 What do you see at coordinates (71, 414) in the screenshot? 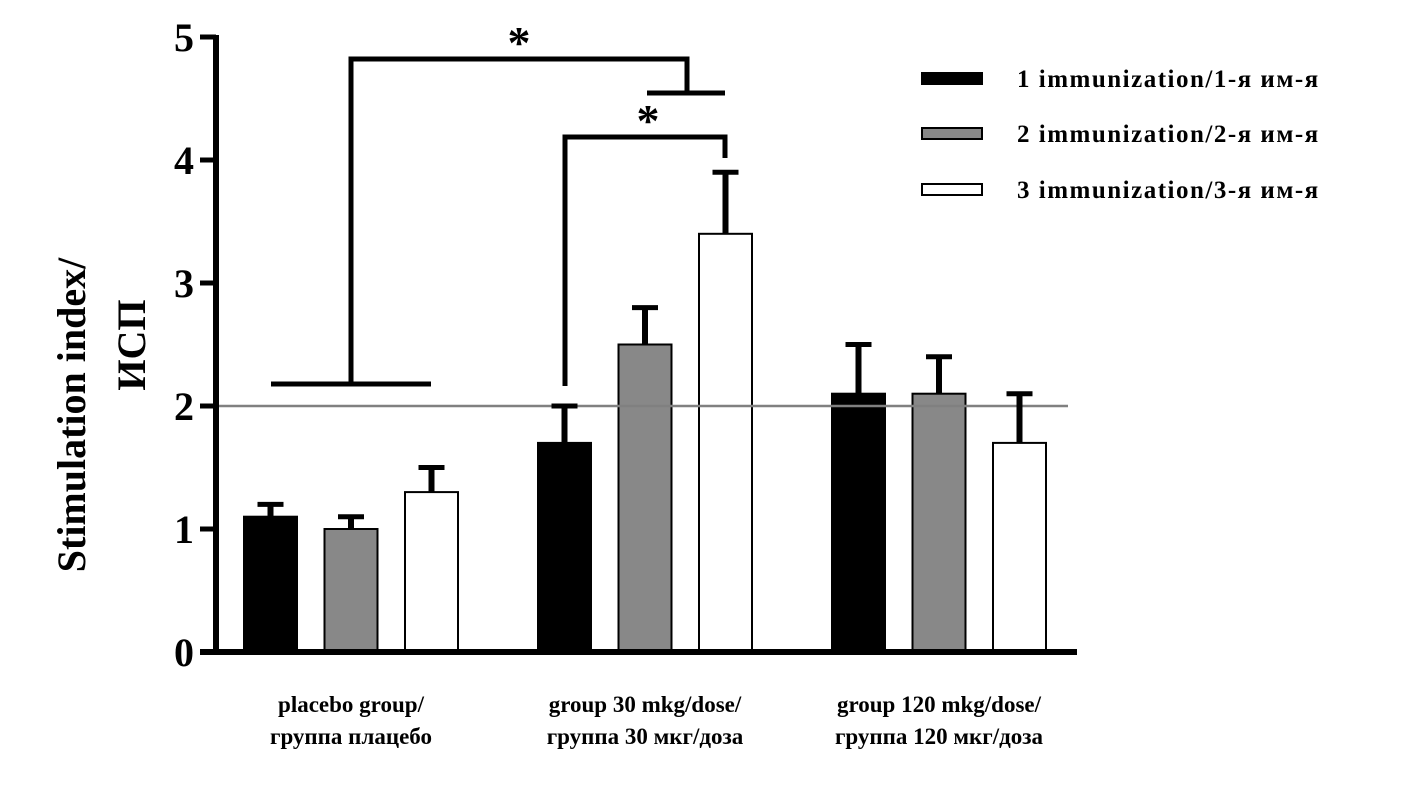
I see `y-axis-label-line-1: Stimulation index/` at bounding box center [71, 414].